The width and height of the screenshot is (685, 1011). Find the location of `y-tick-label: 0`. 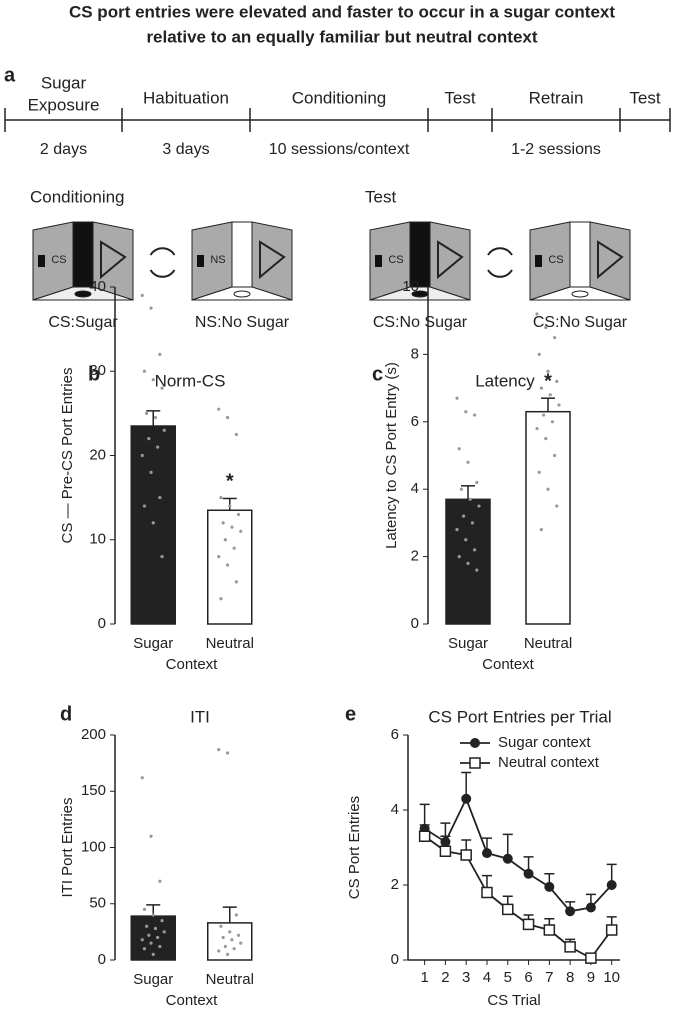

y-tick-label: 0 is located at coordinates (102, 959).